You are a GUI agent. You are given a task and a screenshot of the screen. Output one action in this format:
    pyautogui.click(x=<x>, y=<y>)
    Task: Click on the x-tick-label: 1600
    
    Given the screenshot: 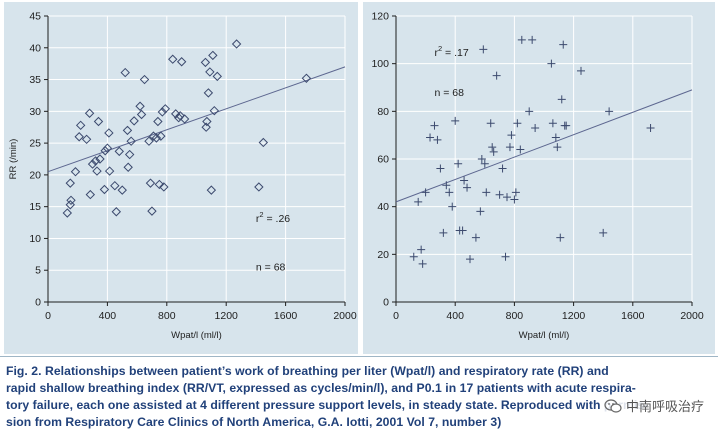 What is the action you would take?
    pyautogui.click(x=286, y=316)
    